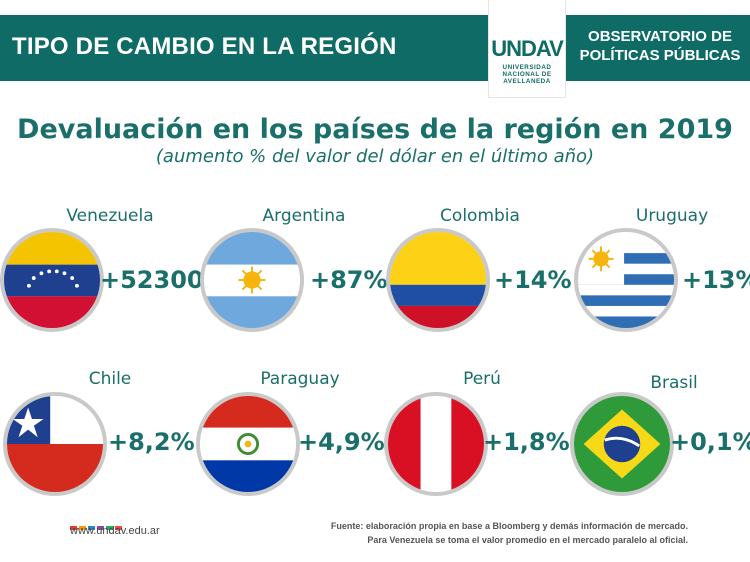 Image resolution: width=750 pixels, height=562 pixels. Describe the element at coordinates (151, 442) in the screenshot. I see `value-chile: +8,2%` at that location.